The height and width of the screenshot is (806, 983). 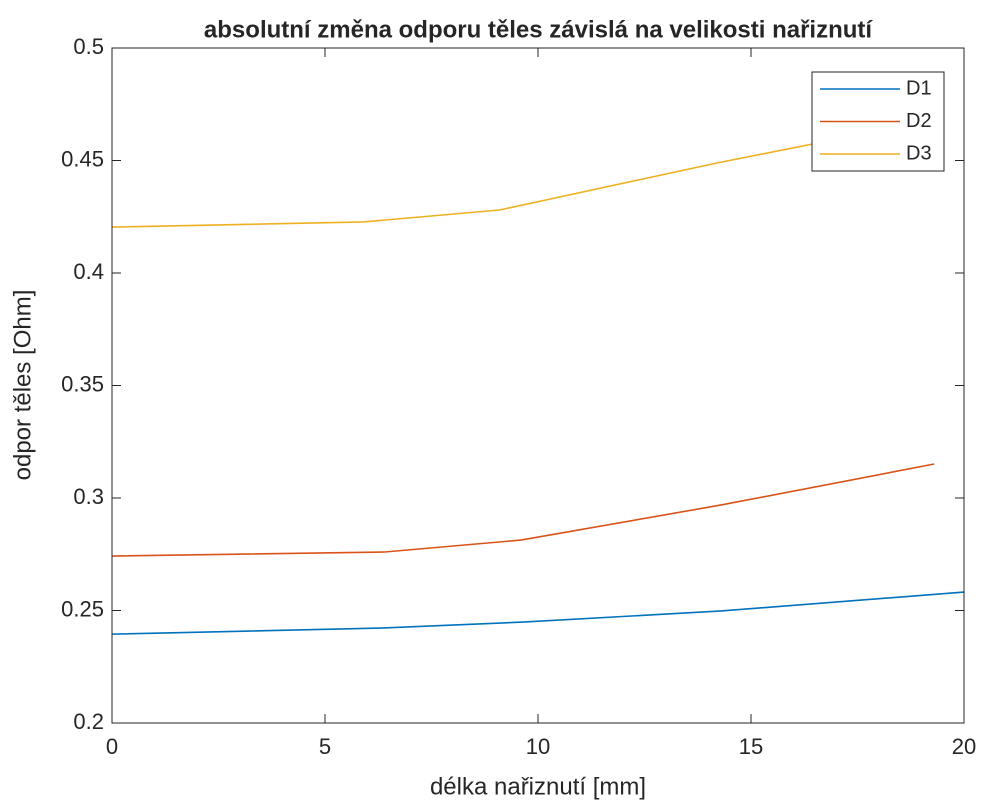 I want to click on x-tick-label: 10, so click(x=538, y=746).